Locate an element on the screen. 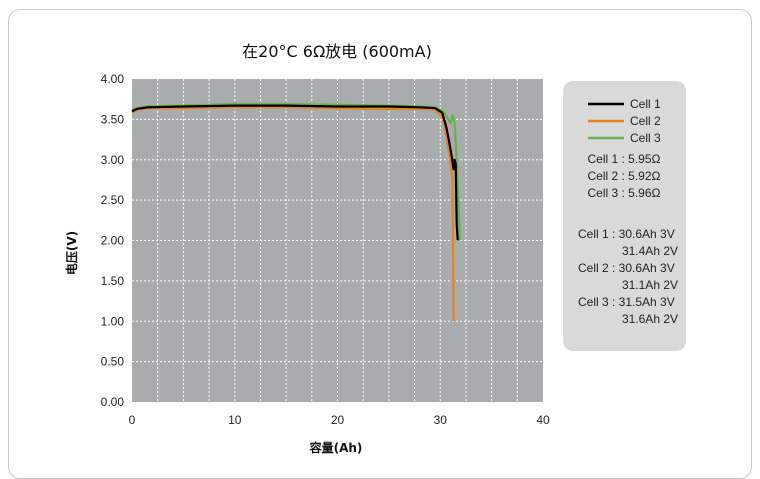 The height and width of the screenshot is (479, 760). y-tick-label: 3.00 is located at coordinates (113, 160).